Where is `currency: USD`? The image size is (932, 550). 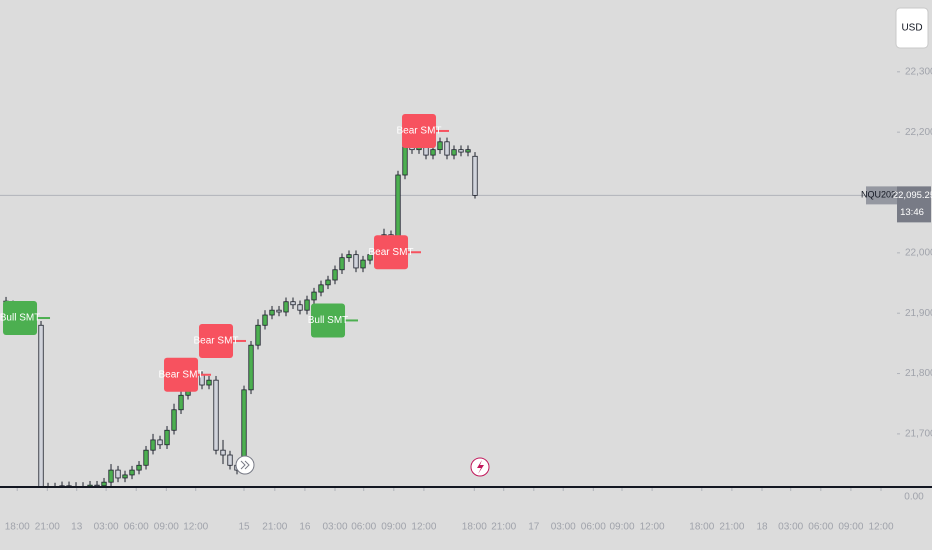
currency: USD is located at coordinates (911, 28).